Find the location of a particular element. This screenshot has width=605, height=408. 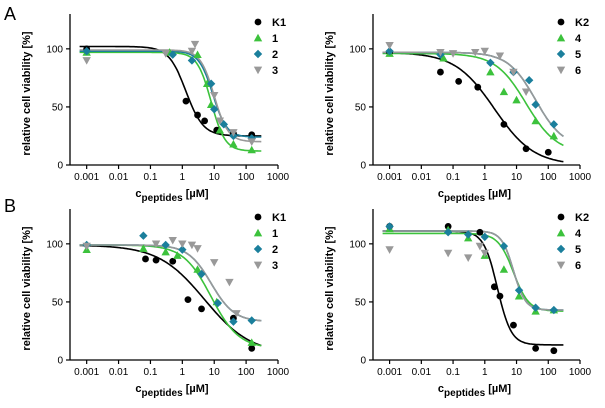

legend-label-4: 4 is located at coordinates (578, 234).